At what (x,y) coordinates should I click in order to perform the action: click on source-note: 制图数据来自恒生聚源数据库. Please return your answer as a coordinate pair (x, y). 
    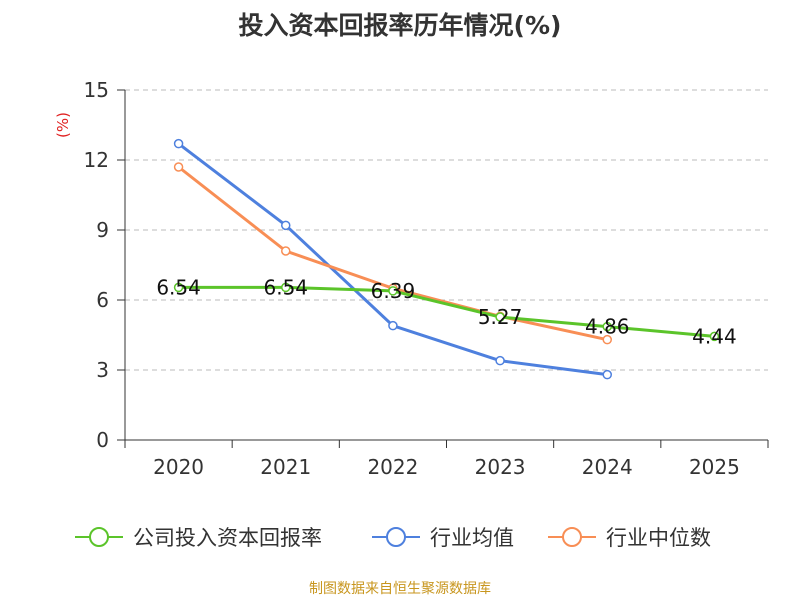
    Looking at the image, I should click on (400, 589).